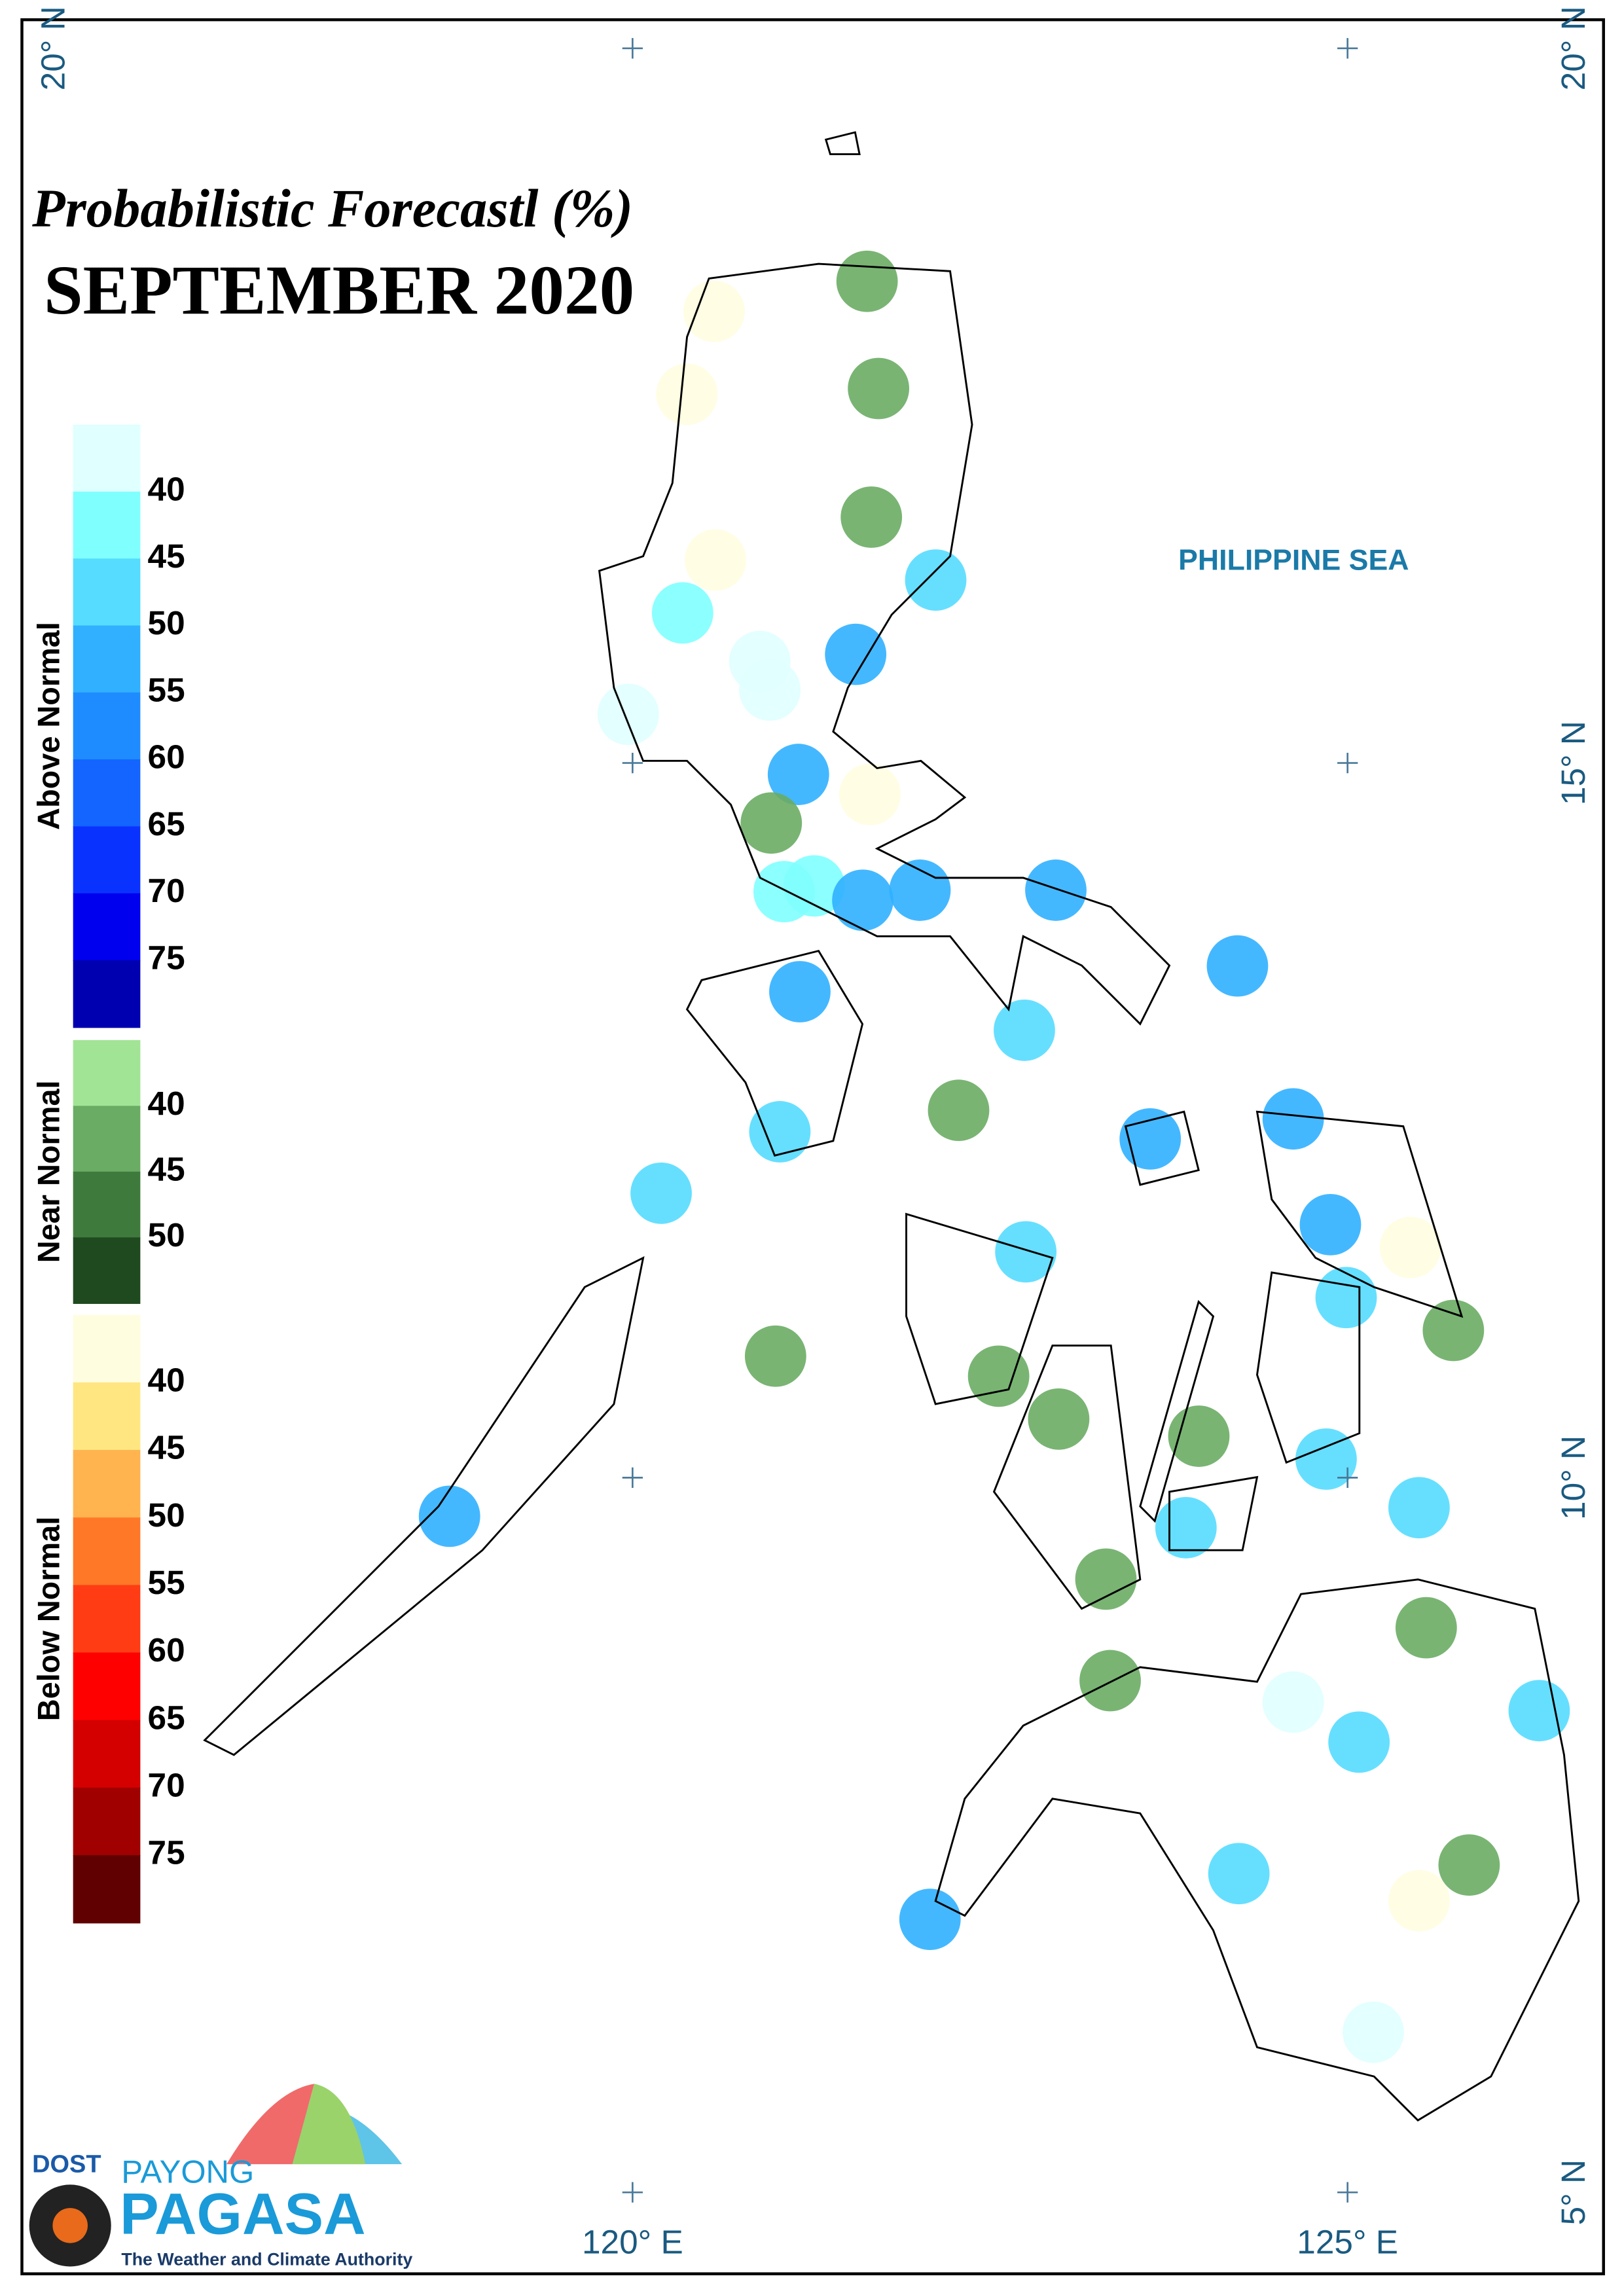 The width and height of the screenshot is (1624, 2295). Describe the element at coordinates (49, 1620) in the screenshot. I see `legend-class-label: Below Normal` at that location.